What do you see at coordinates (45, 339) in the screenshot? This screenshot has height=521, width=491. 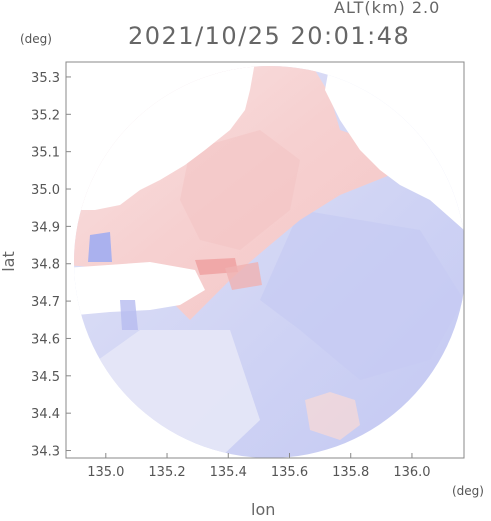 I see `y-tick-label: 34.6` at bounding box center [45, 339].